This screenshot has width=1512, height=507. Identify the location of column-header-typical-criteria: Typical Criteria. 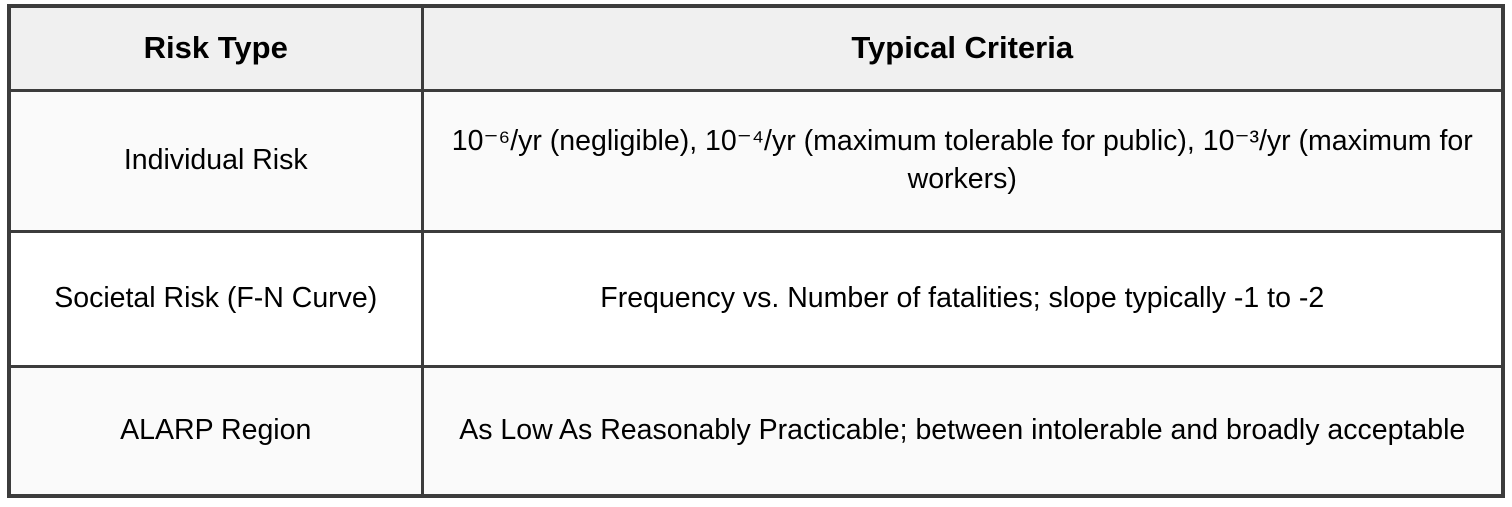
(962, 48).